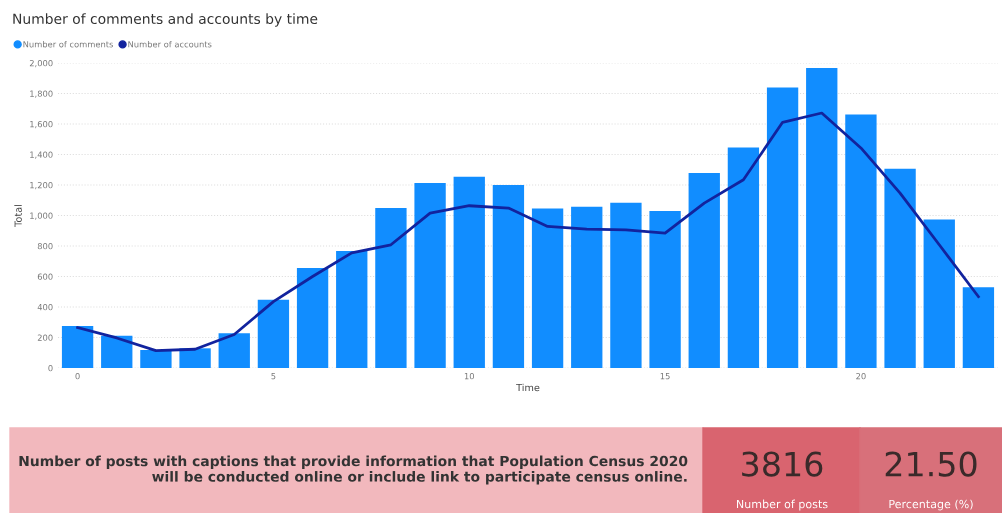  What do you see at coordinates (782, 505) in the screenshot?
I see `text: Number of posts` at bounding box center [782, 505].